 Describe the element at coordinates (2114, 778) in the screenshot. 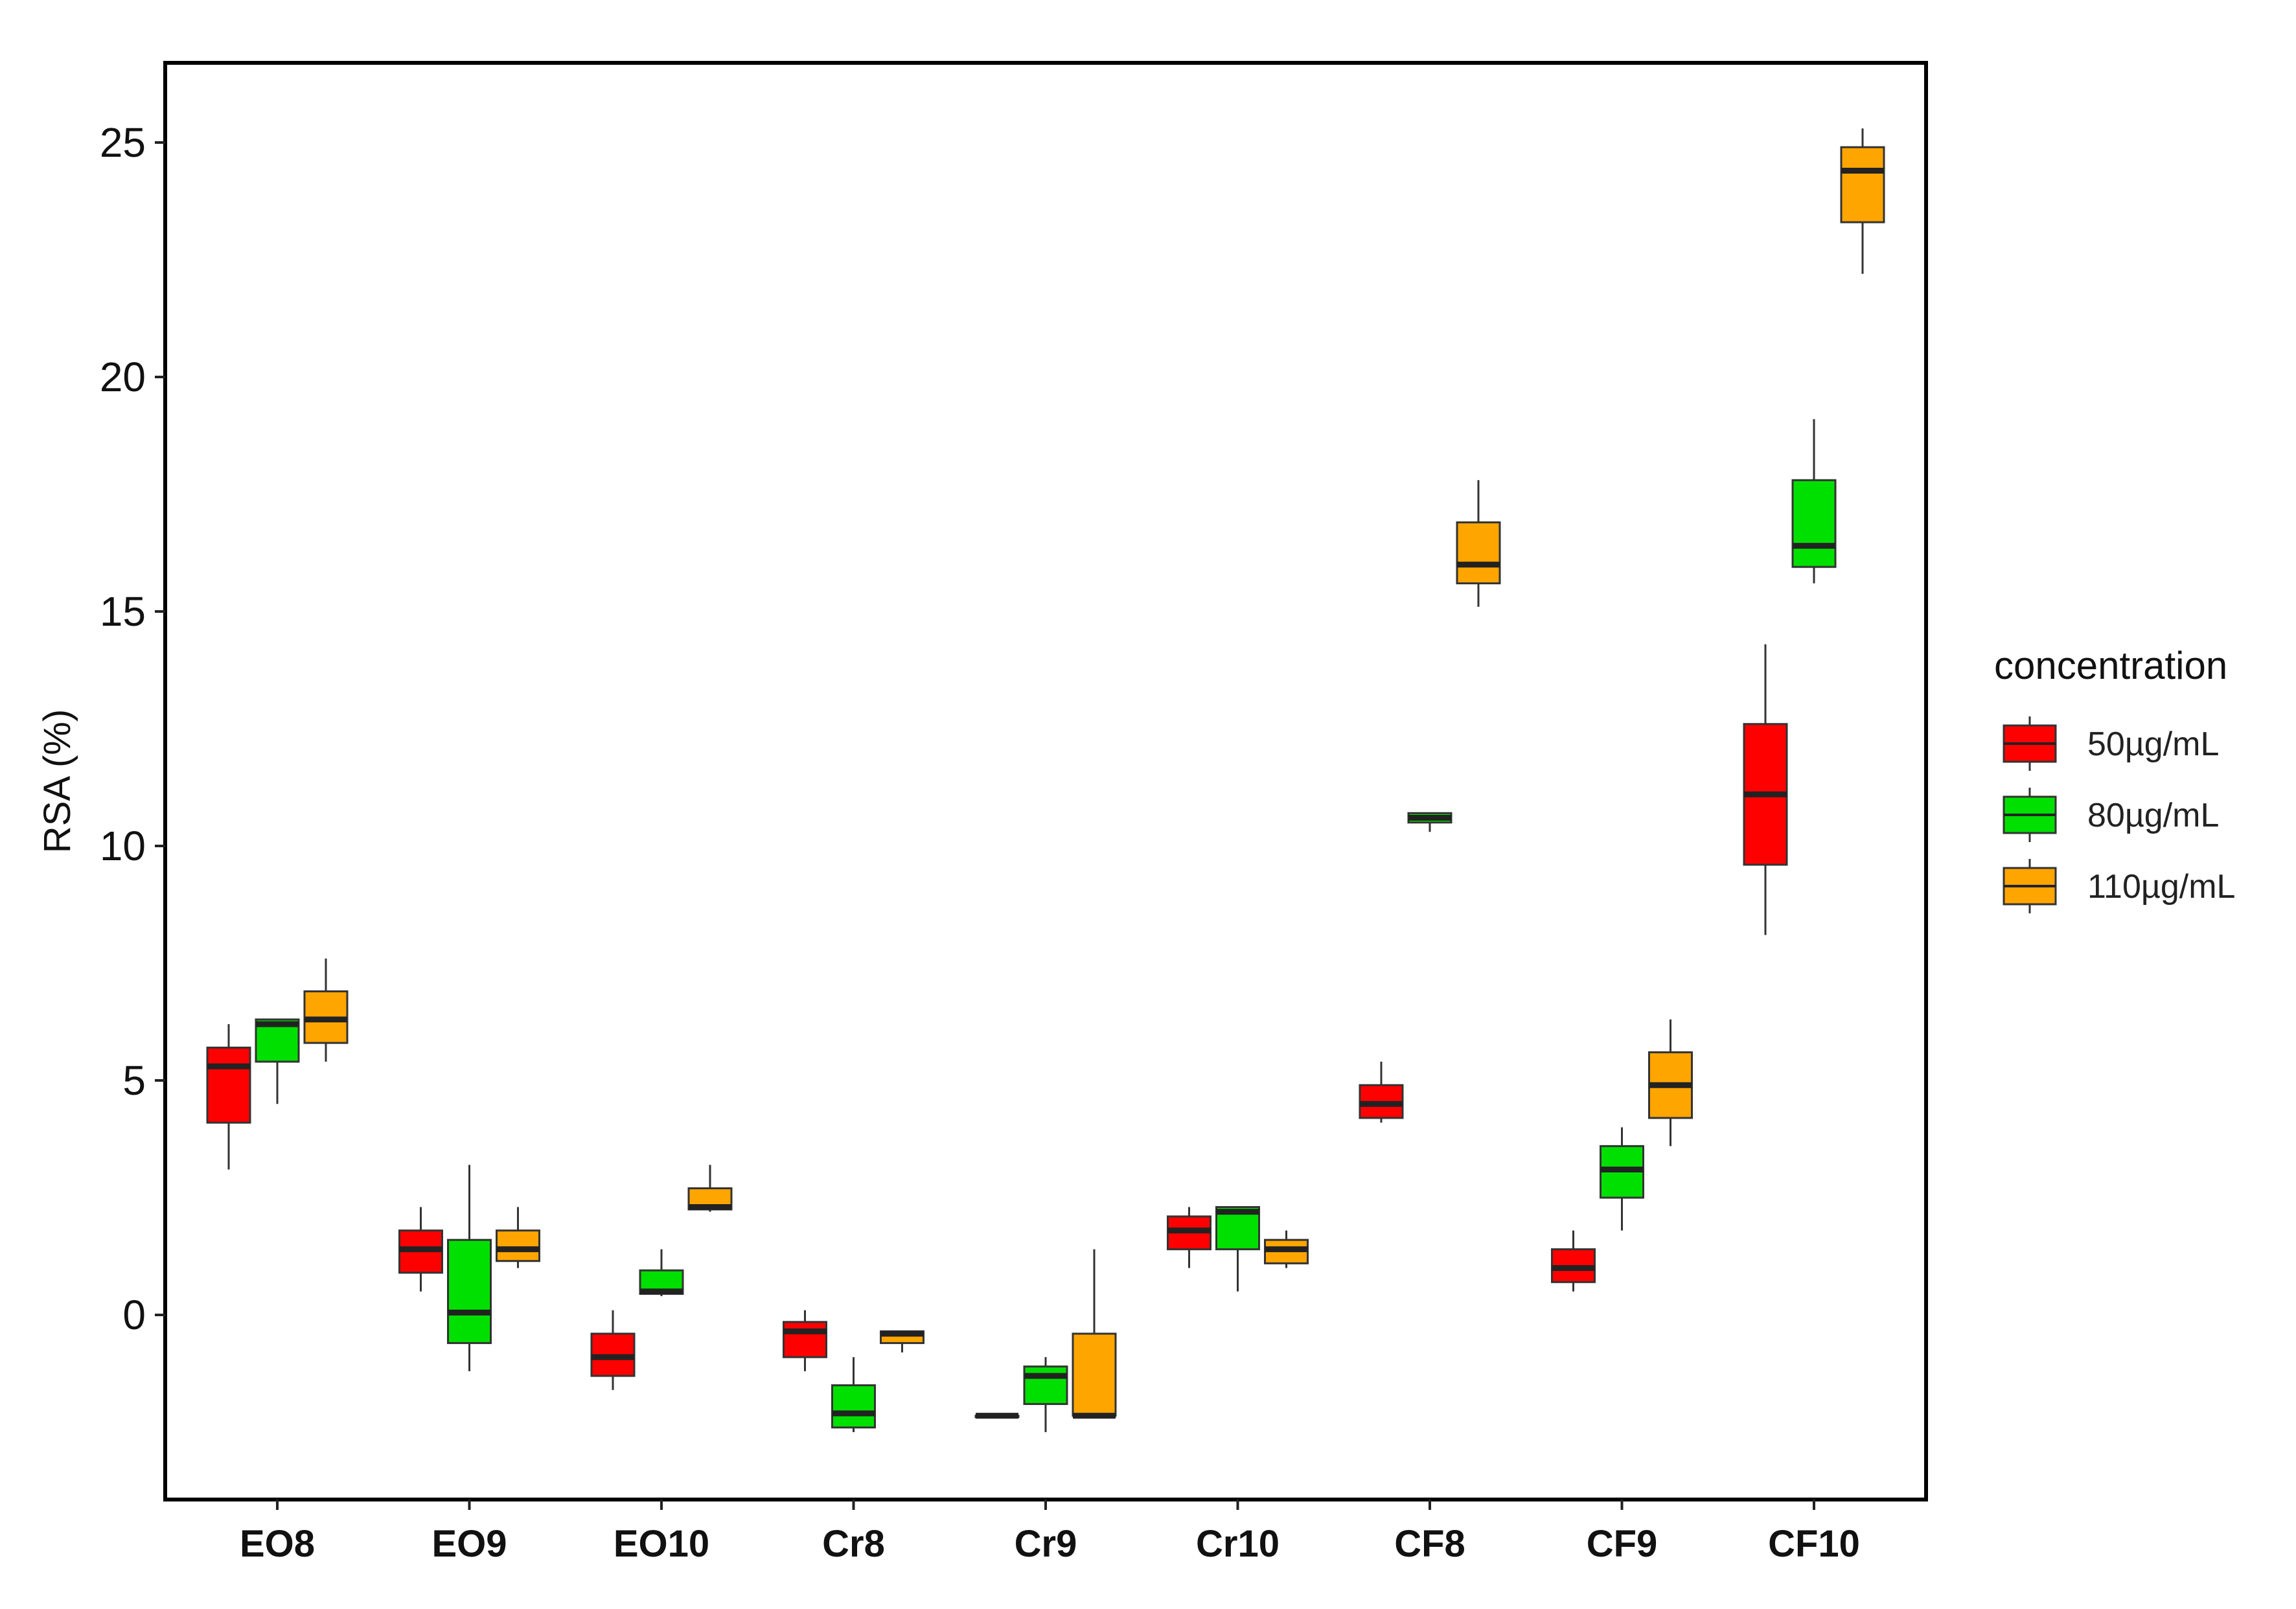

I see `legend: concentration 50µg/mL 80µg/mL 110µg/mL` at that location.